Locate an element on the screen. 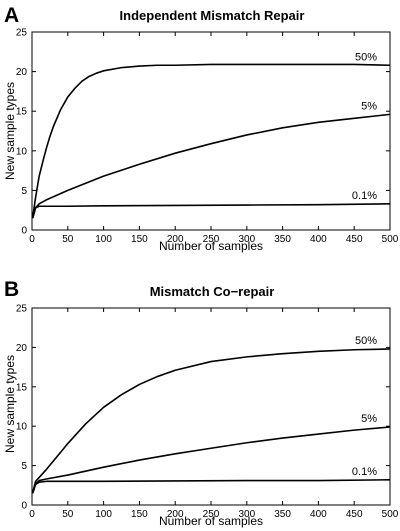 The width and height of the screenshot is (400, 531). chart-title: Independent Mismatch Repair is located at coordinates (212, 15).